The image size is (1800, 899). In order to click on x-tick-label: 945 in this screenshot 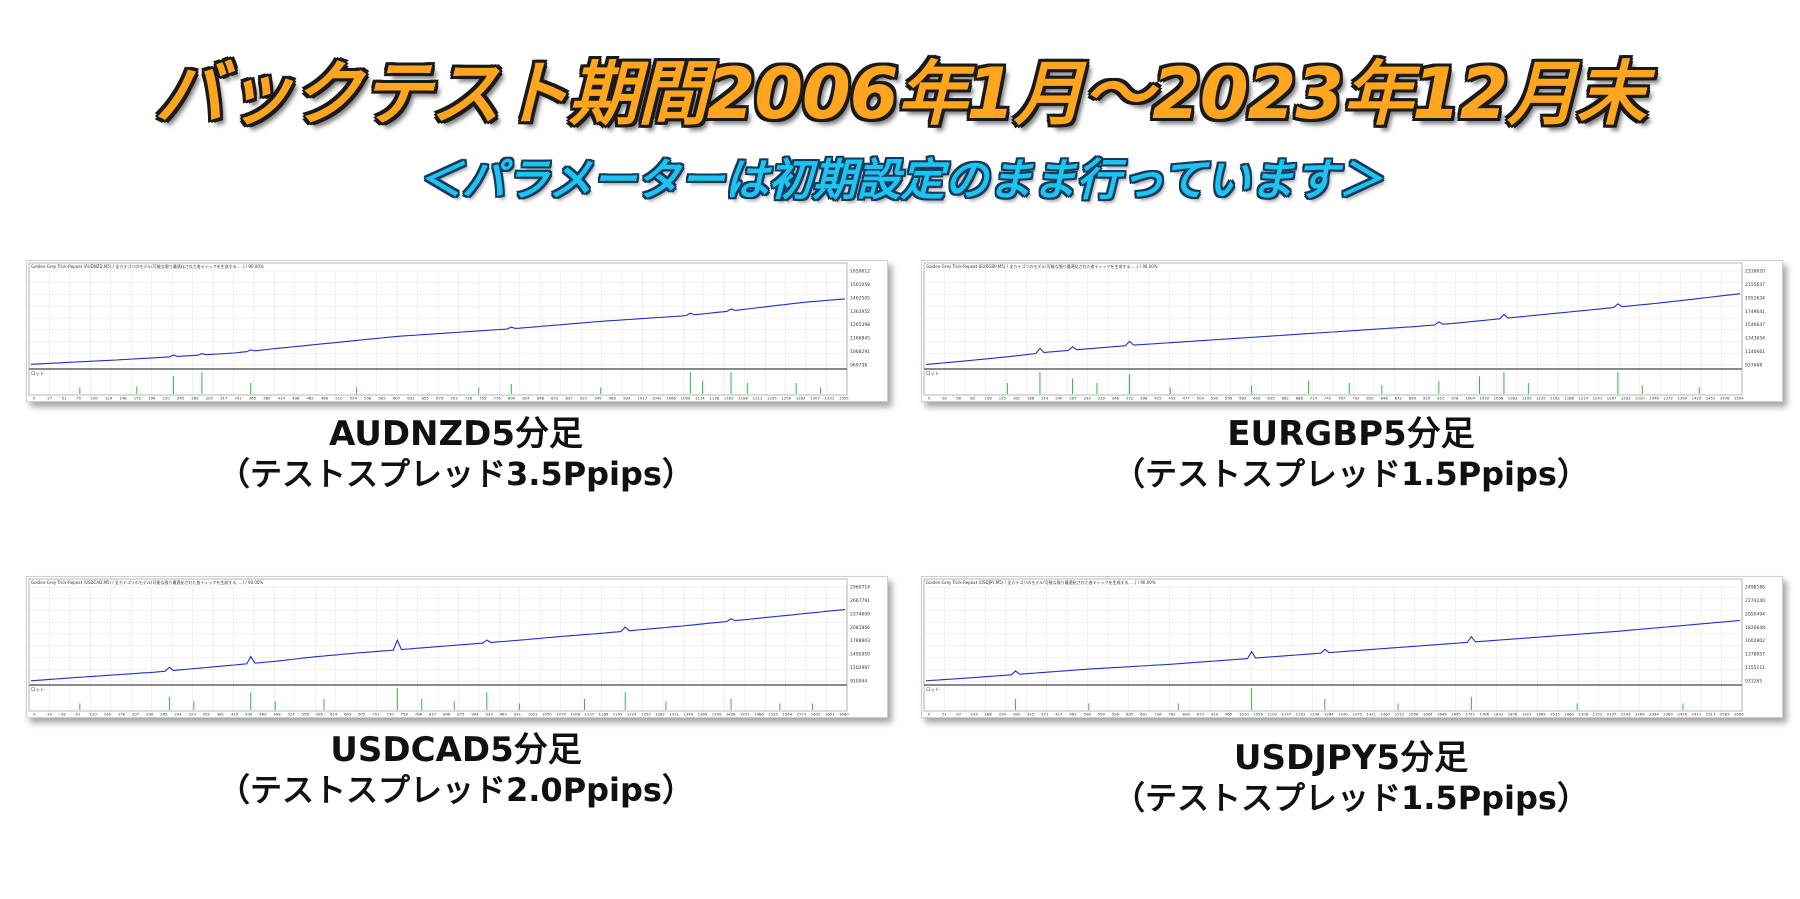, I will do `click(598, 398)`.